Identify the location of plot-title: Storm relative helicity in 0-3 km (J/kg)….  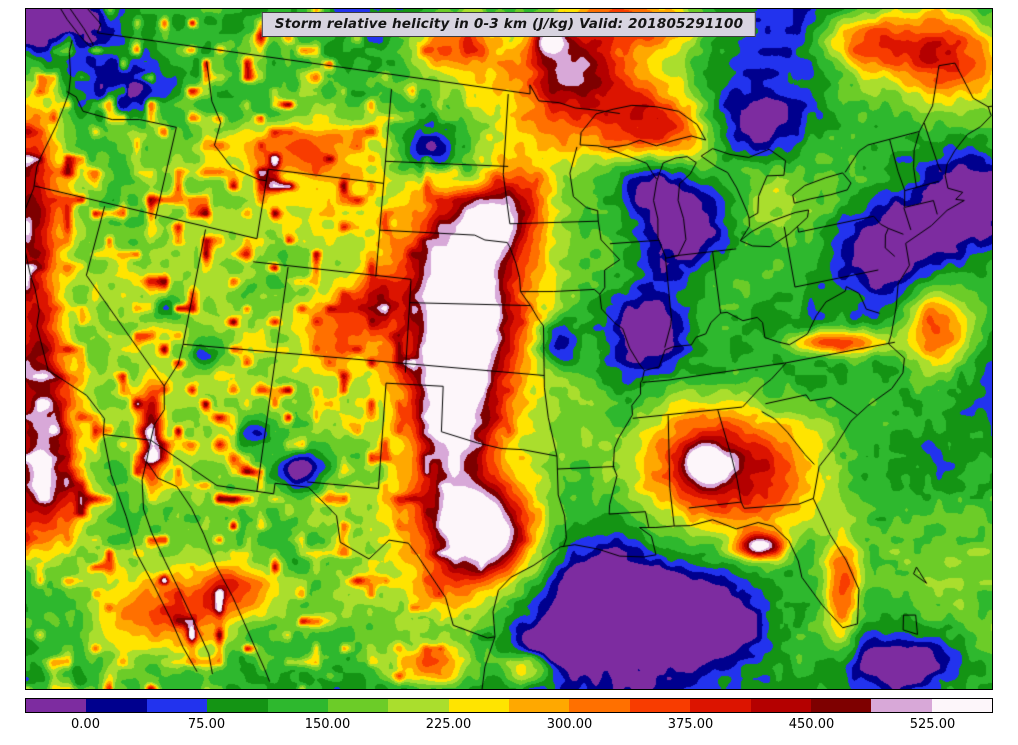
(509, 24).